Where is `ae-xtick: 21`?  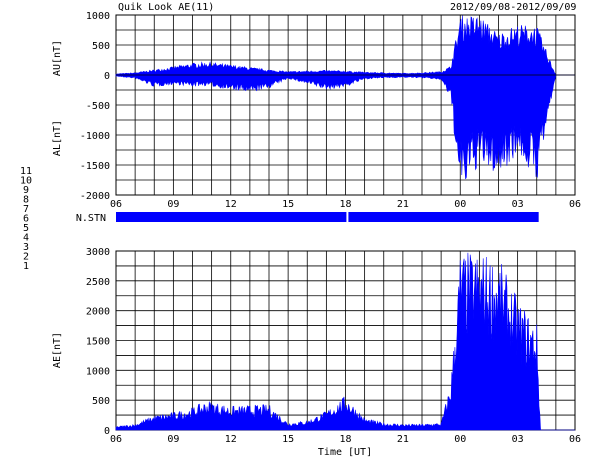
ae-xtick: 21 is located at coordinates (403, 439).